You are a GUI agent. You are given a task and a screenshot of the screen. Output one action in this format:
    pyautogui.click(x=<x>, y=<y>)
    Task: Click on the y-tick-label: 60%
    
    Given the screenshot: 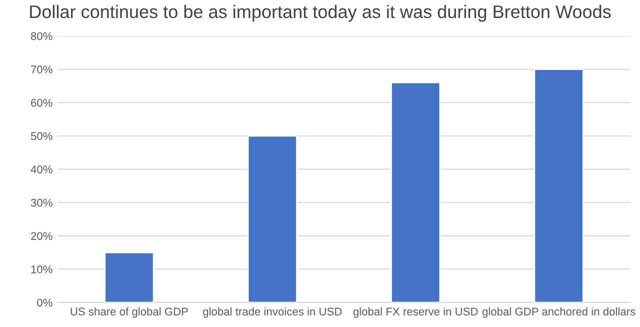 What is the action you would take?
    pyautogui.click(x=41, y=102)
    